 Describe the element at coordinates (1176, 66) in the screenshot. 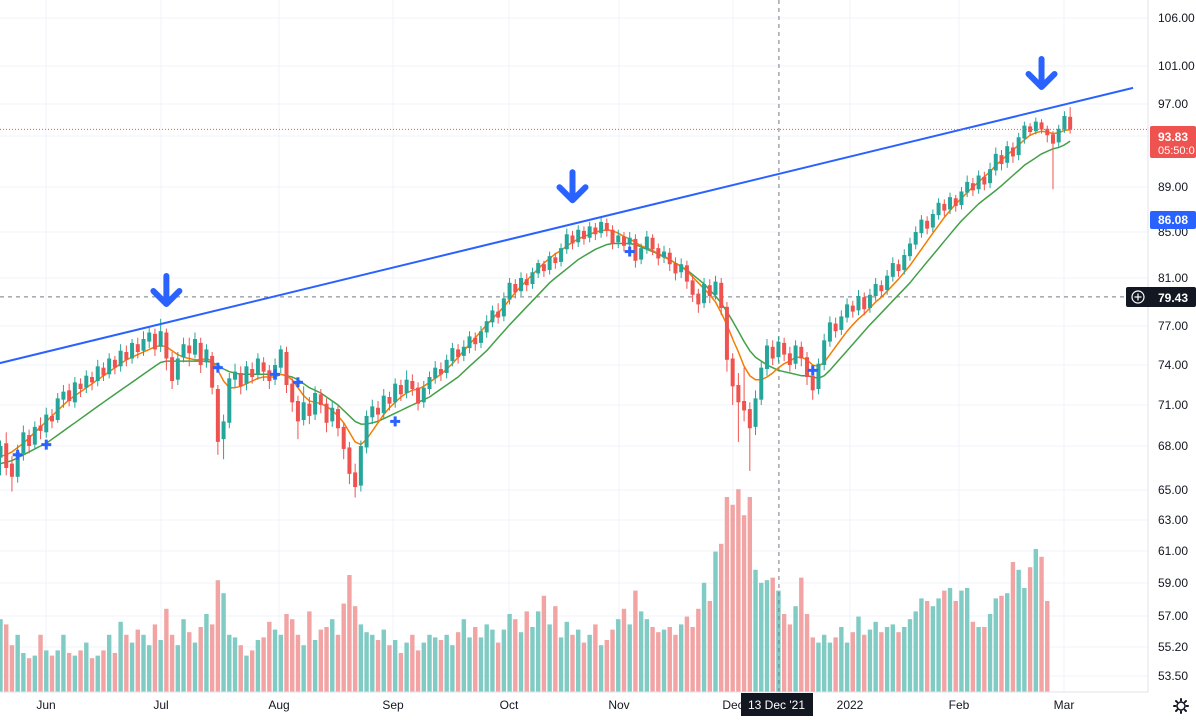

I see `y-tick-label: 101.00` at that location.